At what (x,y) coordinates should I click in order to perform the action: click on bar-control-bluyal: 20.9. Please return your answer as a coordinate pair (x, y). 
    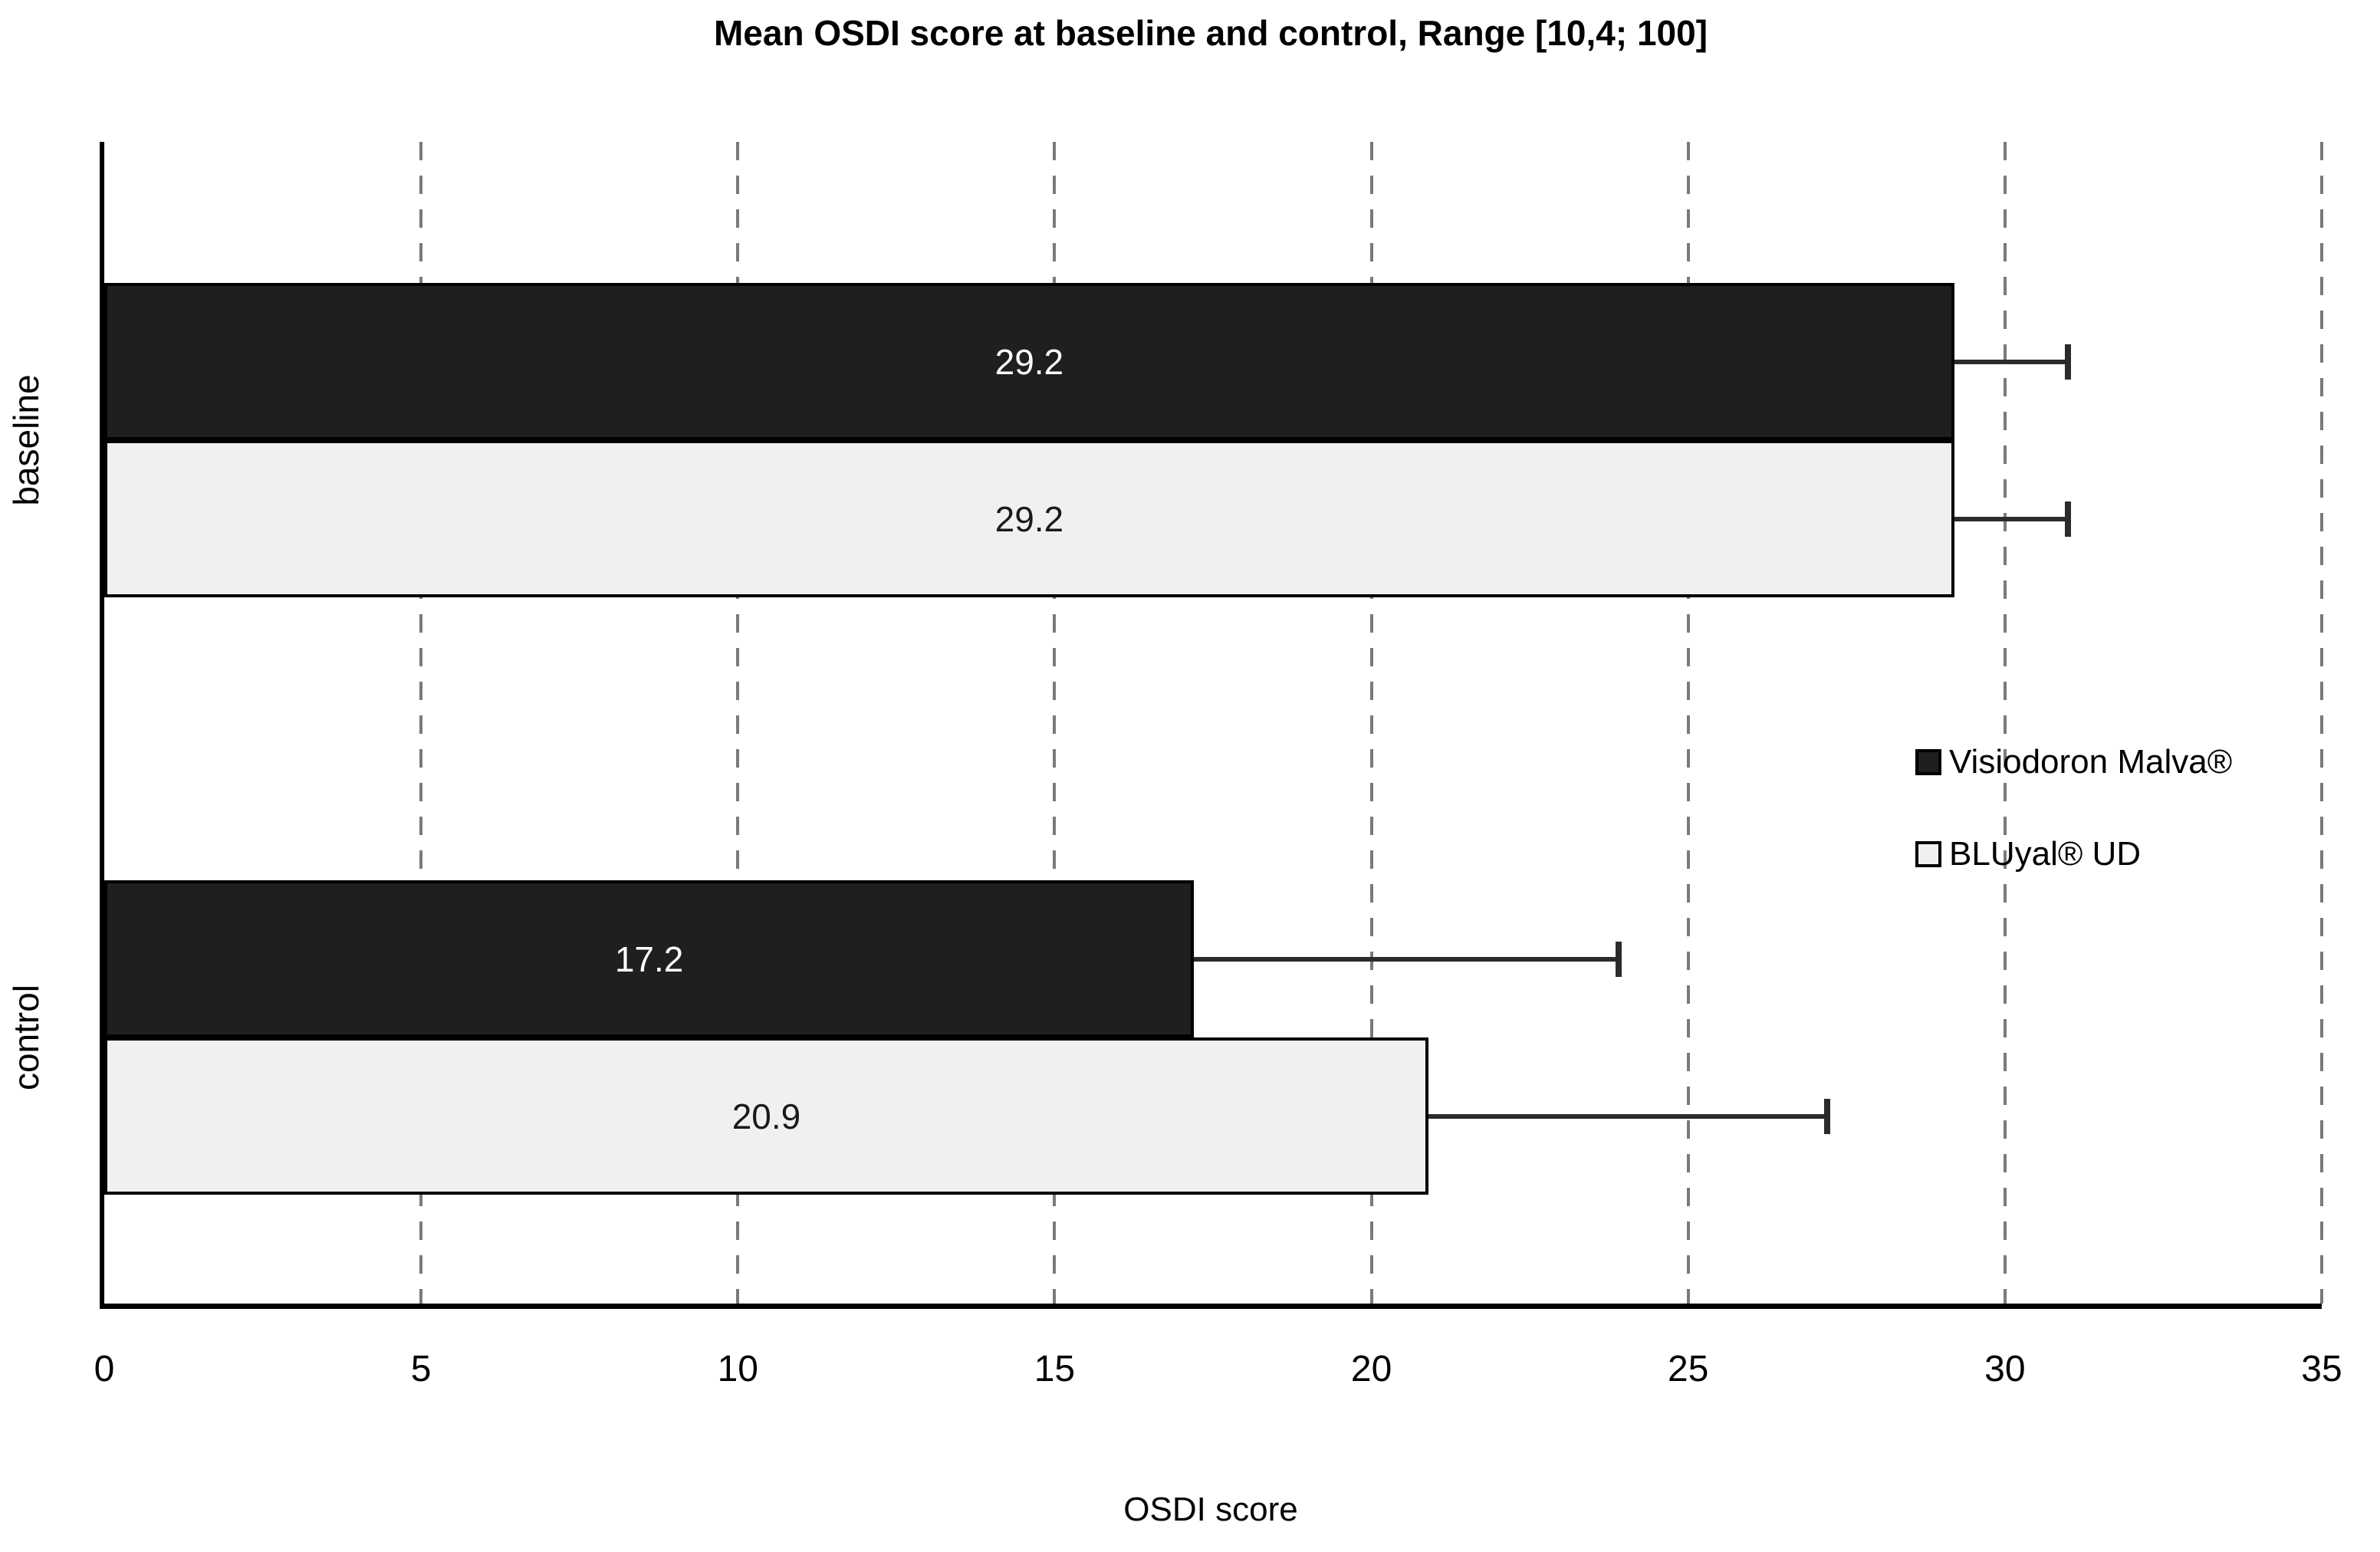
    Looking at the image, I should click on (766, 1116).